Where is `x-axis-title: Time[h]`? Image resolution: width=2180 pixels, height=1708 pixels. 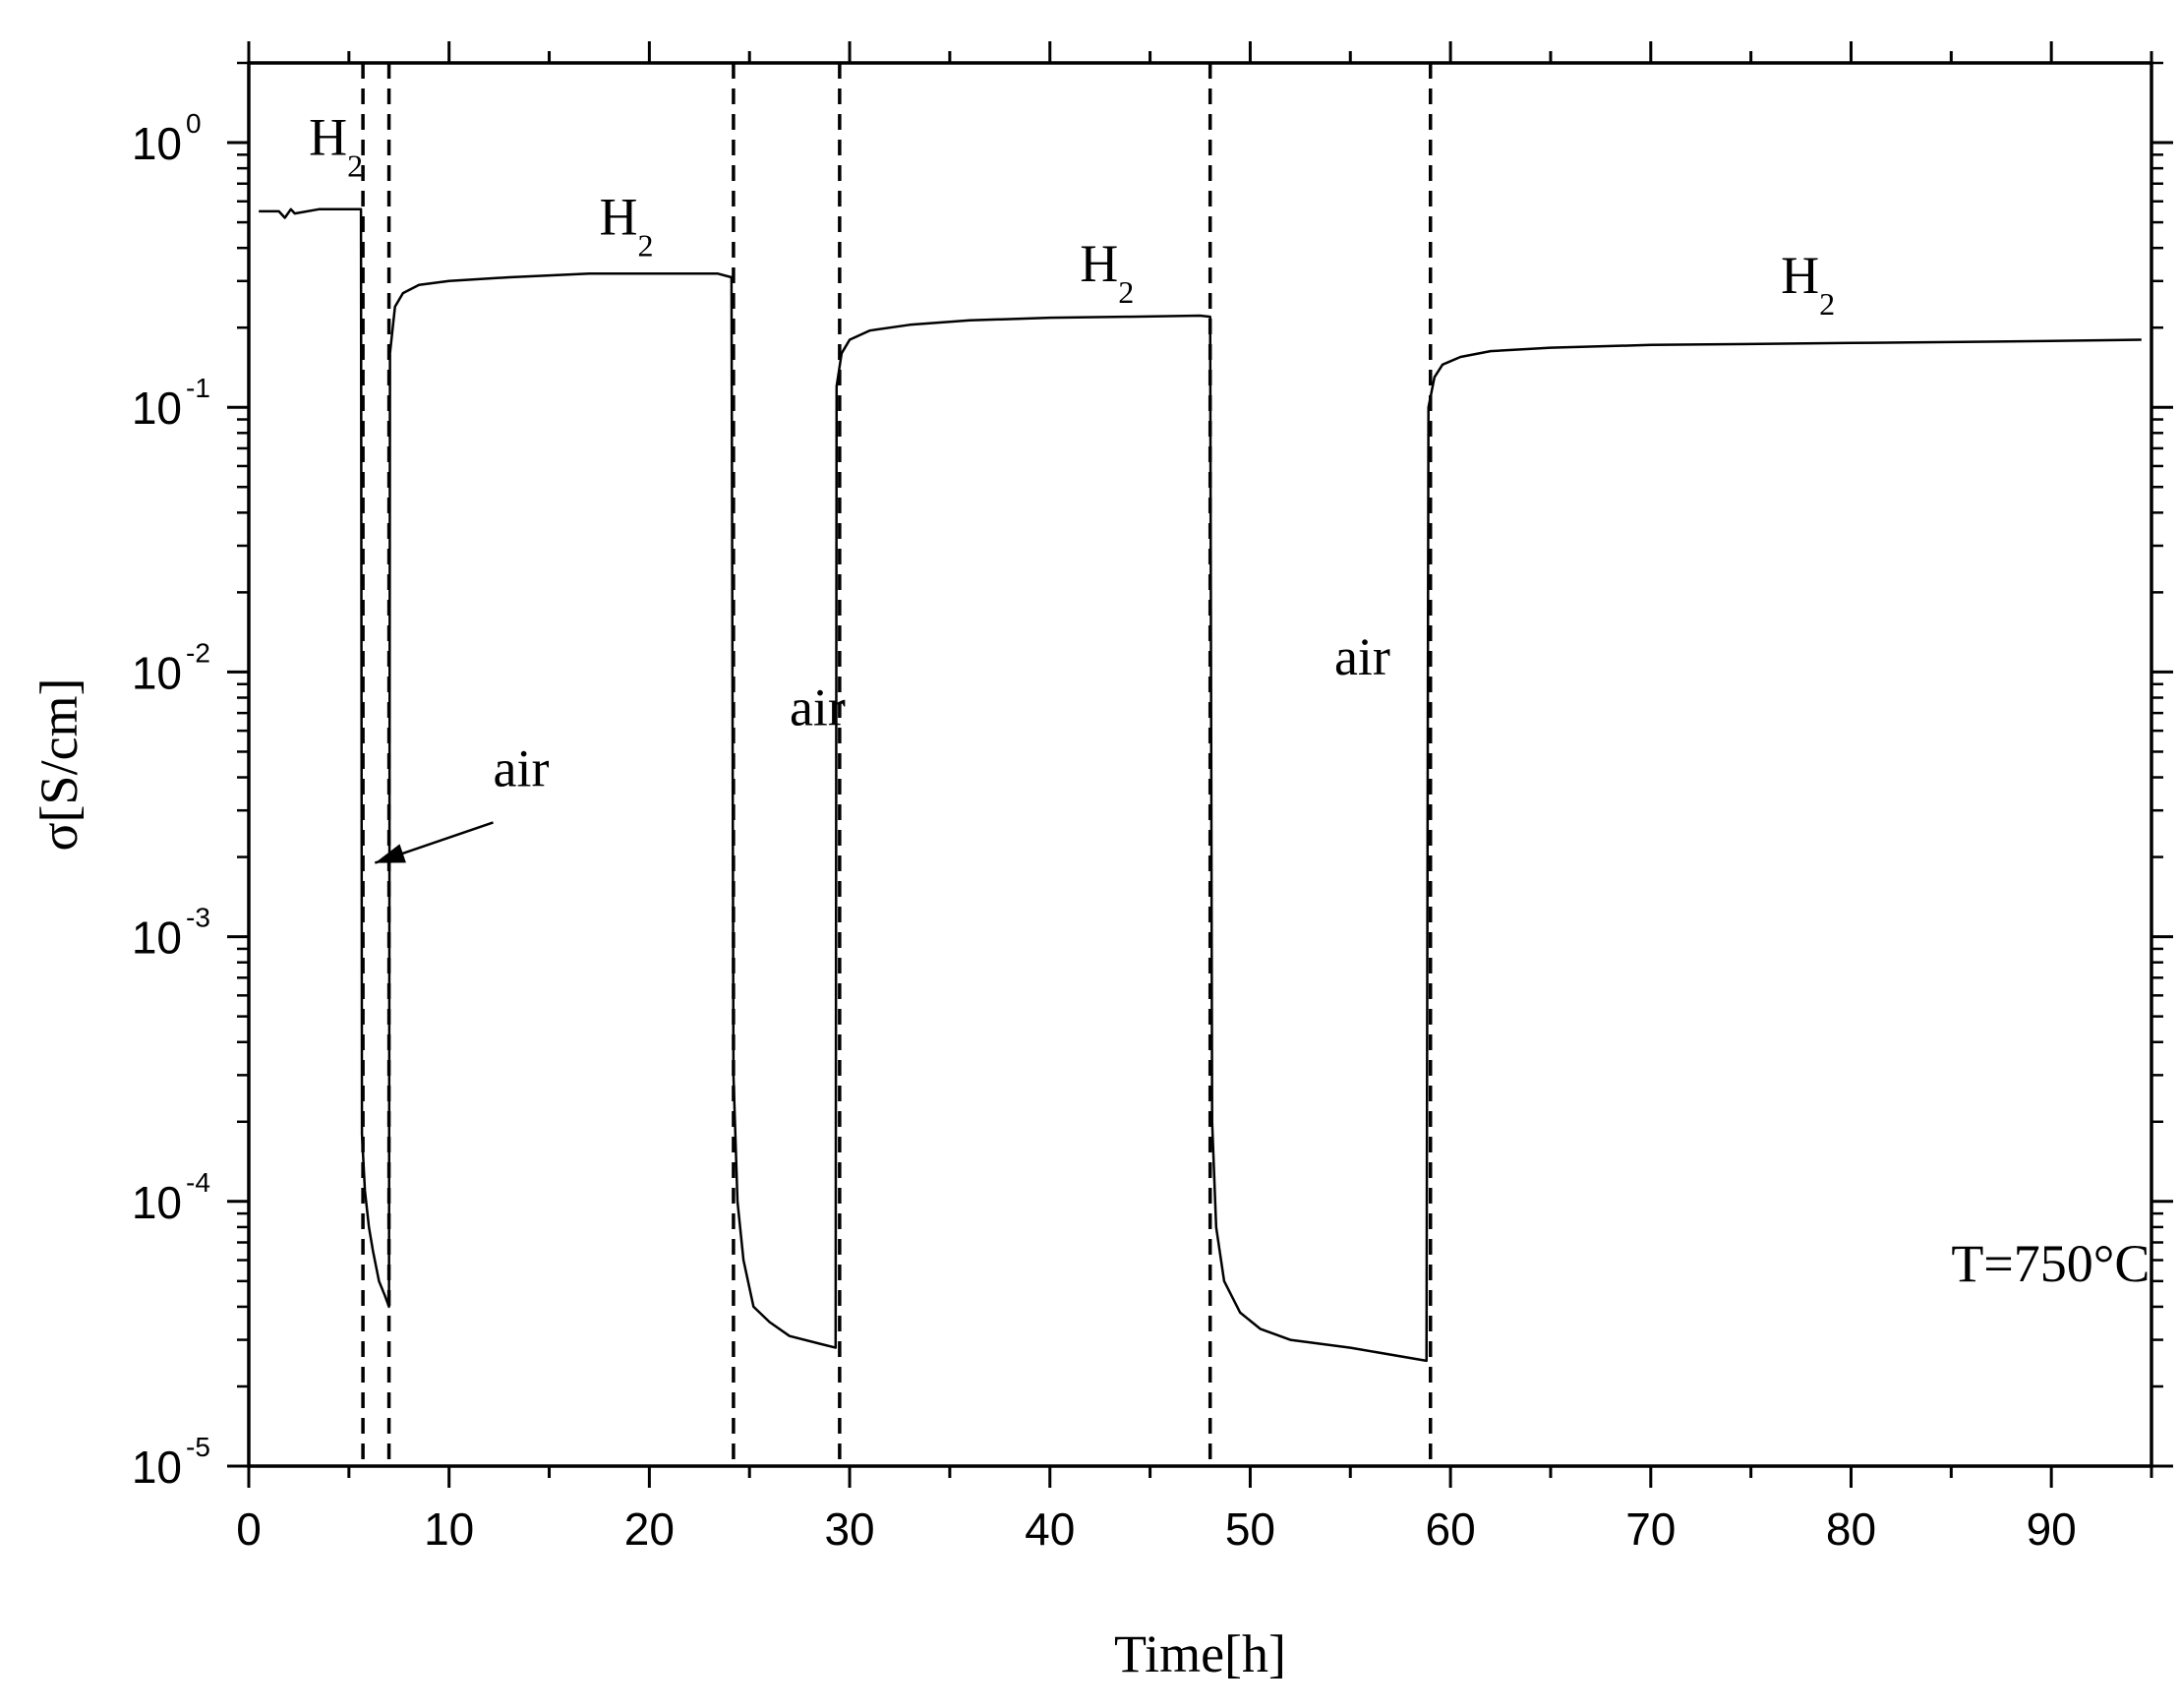
x-axis-title: Time[h] is located at coordinates (1200, 1653).